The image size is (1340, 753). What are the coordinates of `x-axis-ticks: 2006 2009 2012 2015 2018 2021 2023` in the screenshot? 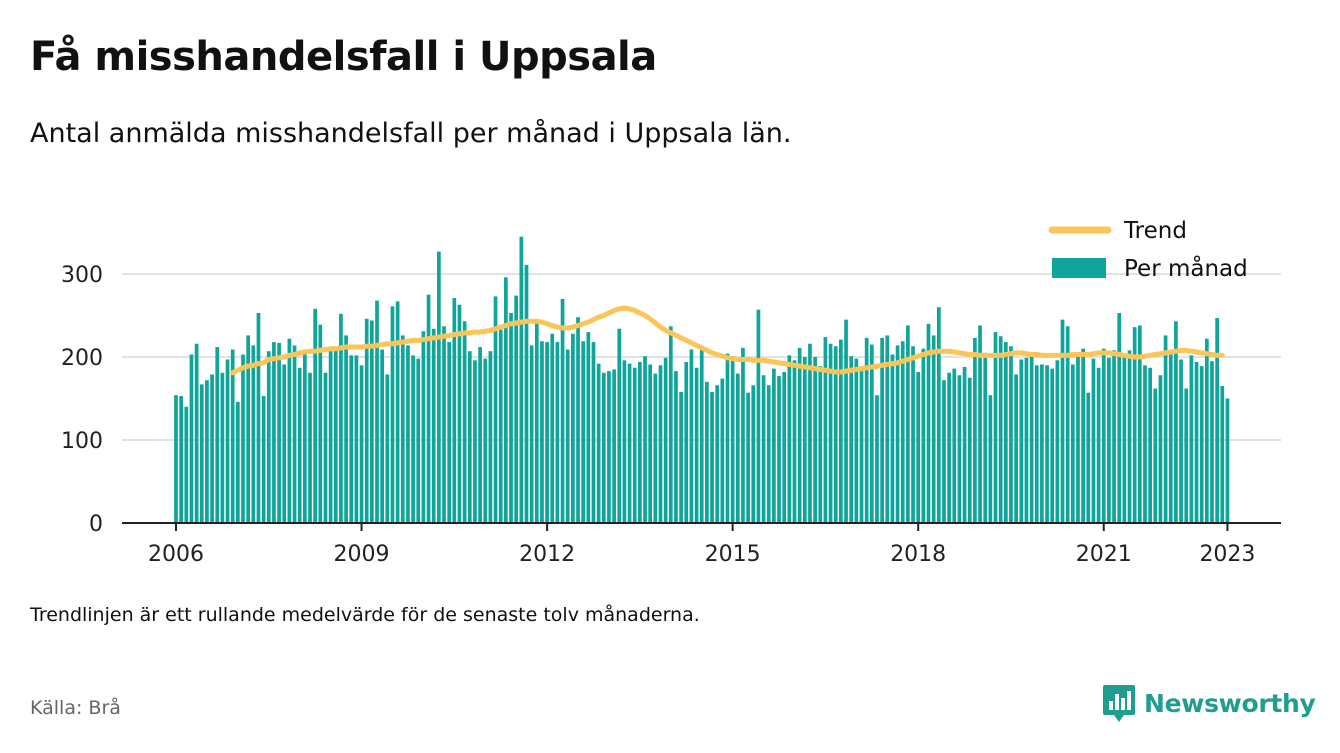 It's located at (701, 545).